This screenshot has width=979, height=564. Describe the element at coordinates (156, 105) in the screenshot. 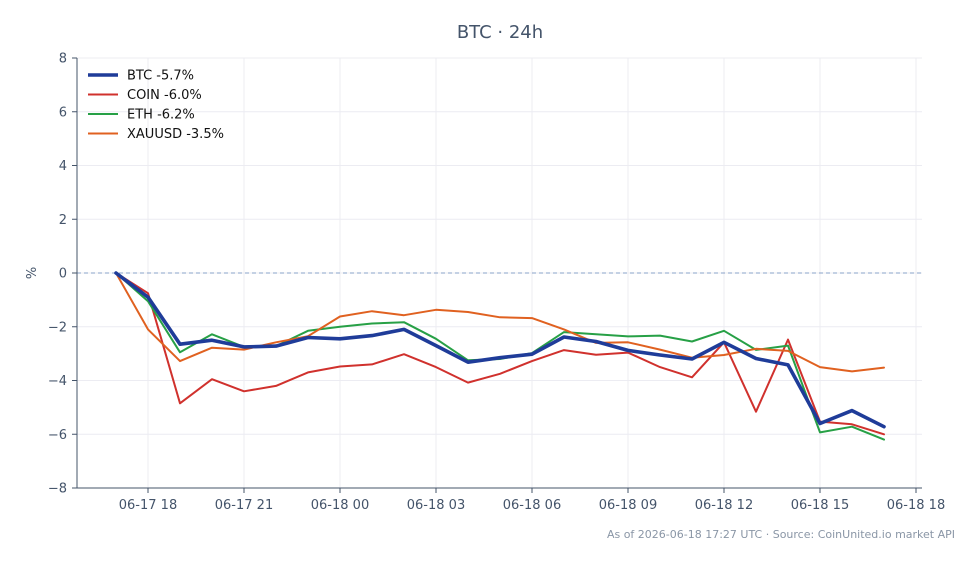

I see `legend: BTC -5.7% COIN -6.0% ETH -6.2% XAUUSD -3.5%` at that location.